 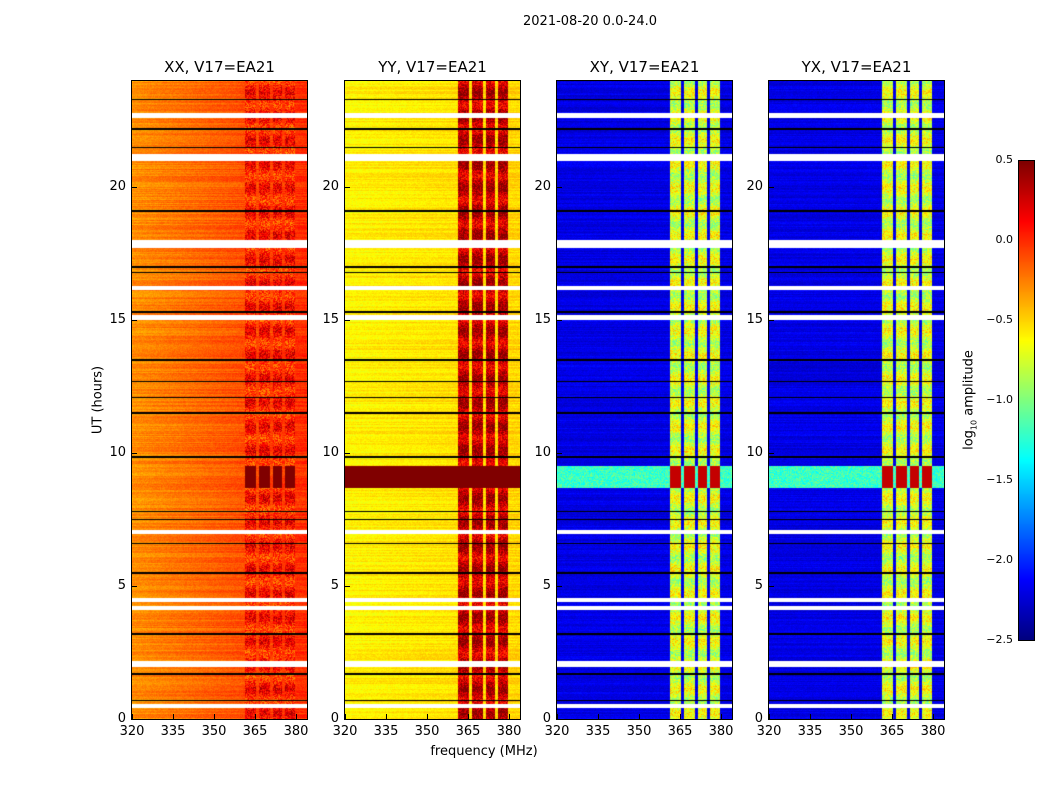 What do you see at coordinates (999, 559) in the screenshot?
I see `colorbar-tick-label: −2.0` at bounding box center [999, 559].